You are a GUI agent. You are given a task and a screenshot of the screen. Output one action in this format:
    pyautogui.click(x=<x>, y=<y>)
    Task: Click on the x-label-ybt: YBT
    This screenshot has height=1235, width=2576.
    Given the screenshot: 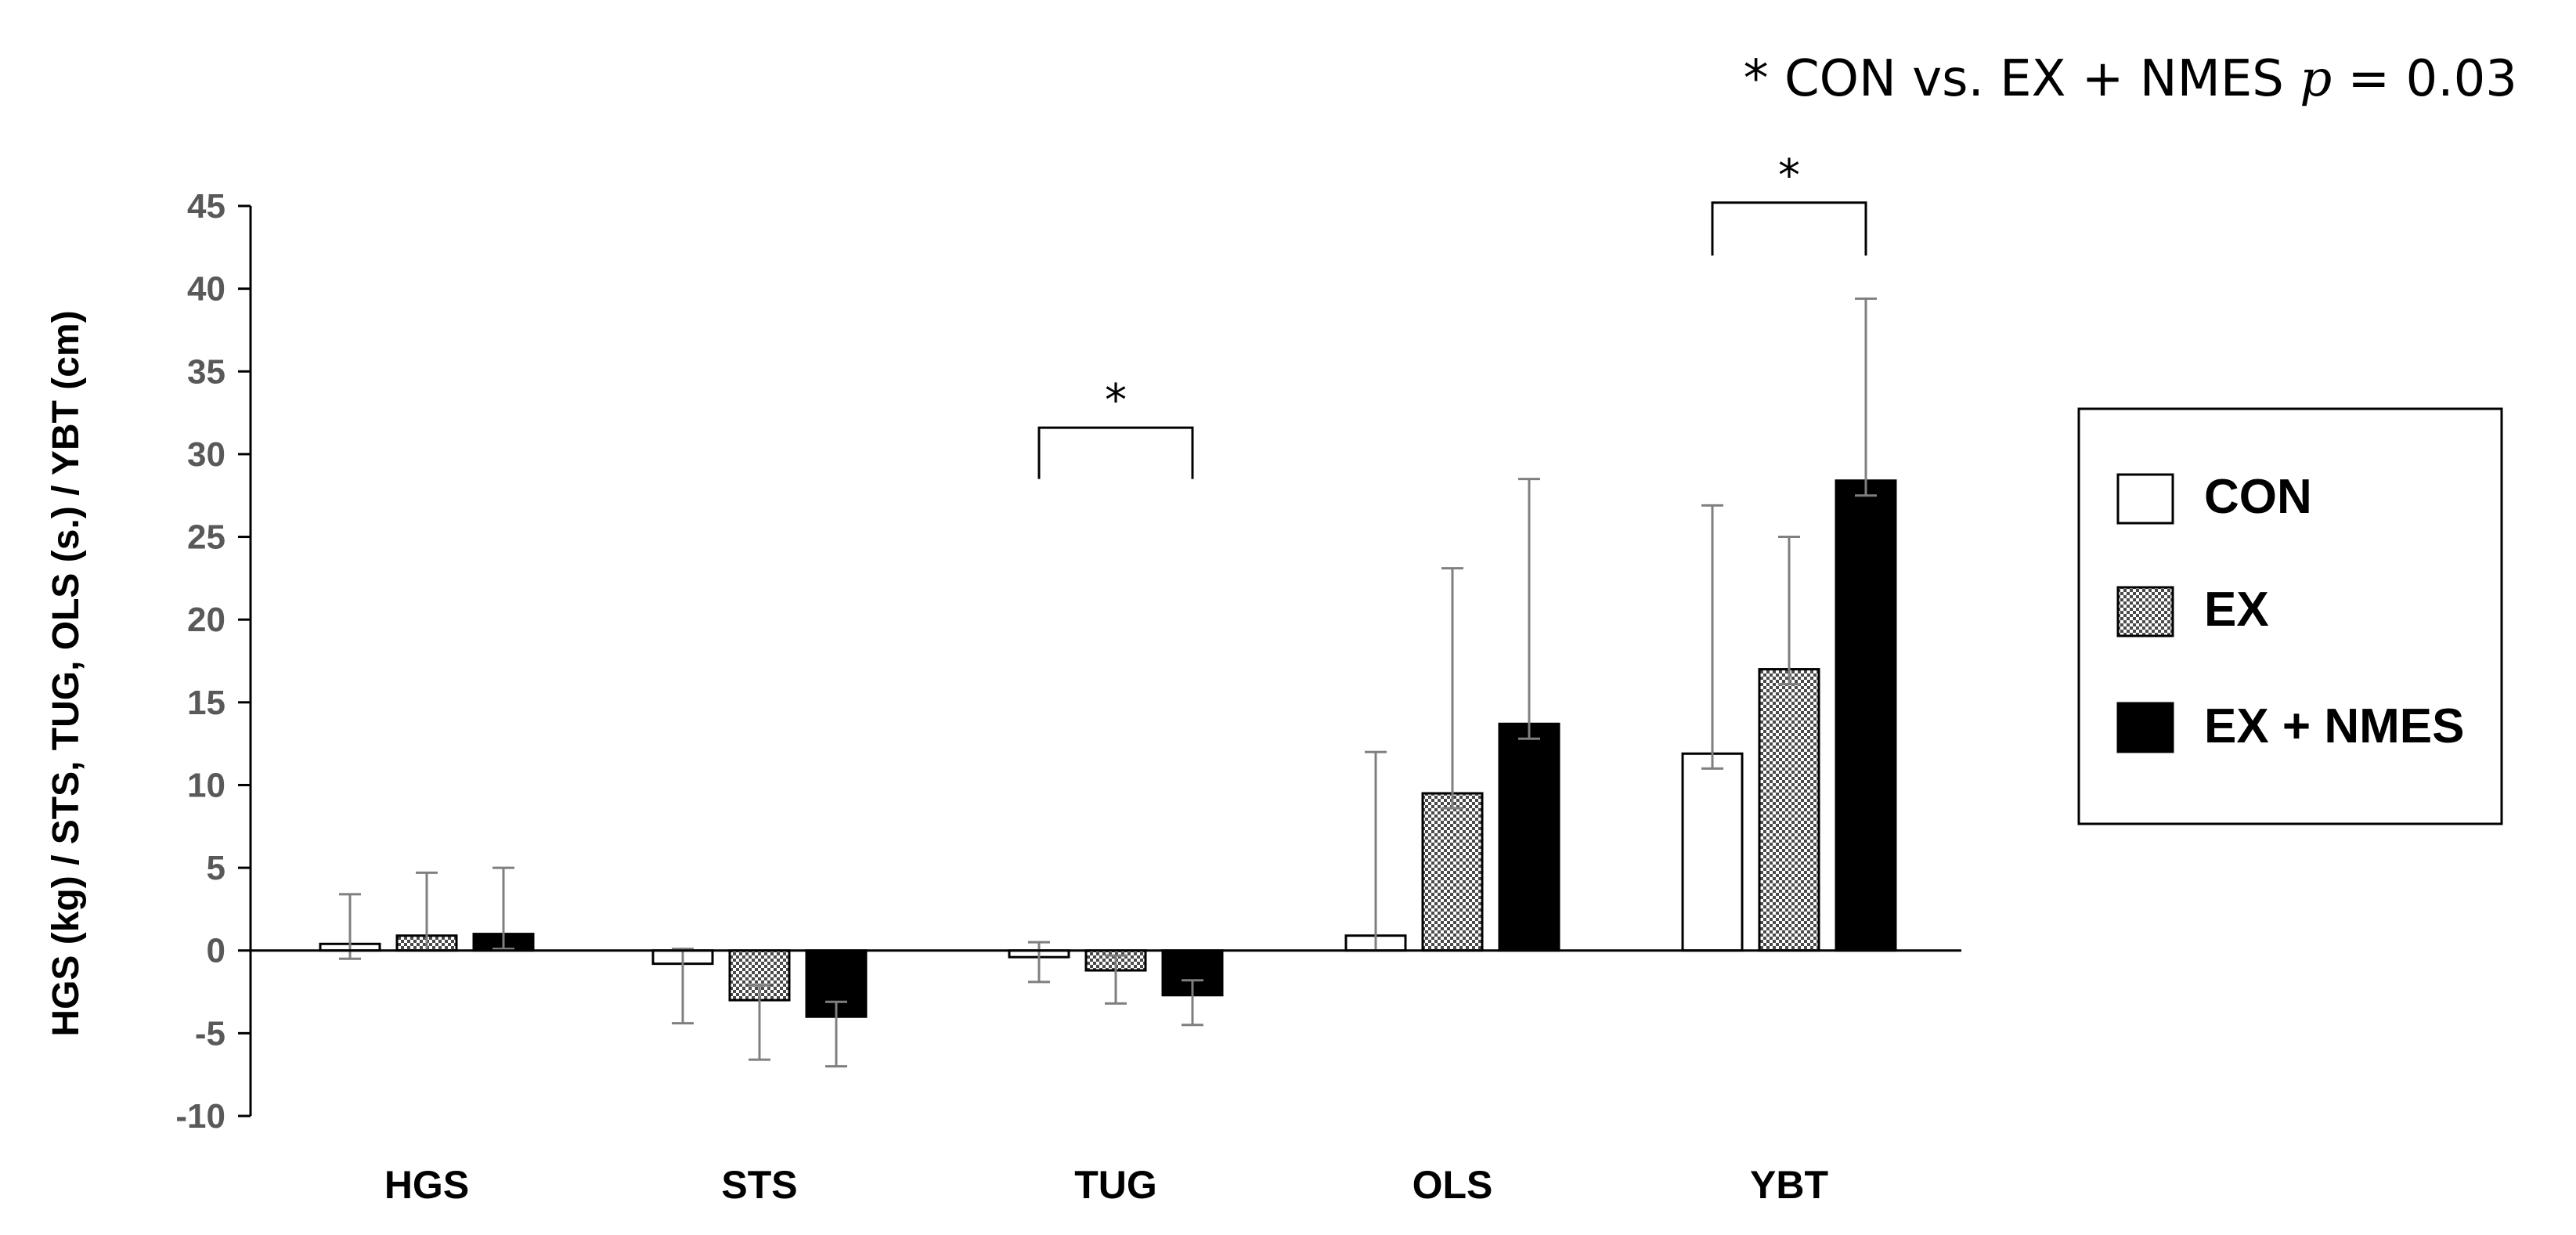 What is the action you would take?
    pyautogui.click(x=1789, y=1185)
    